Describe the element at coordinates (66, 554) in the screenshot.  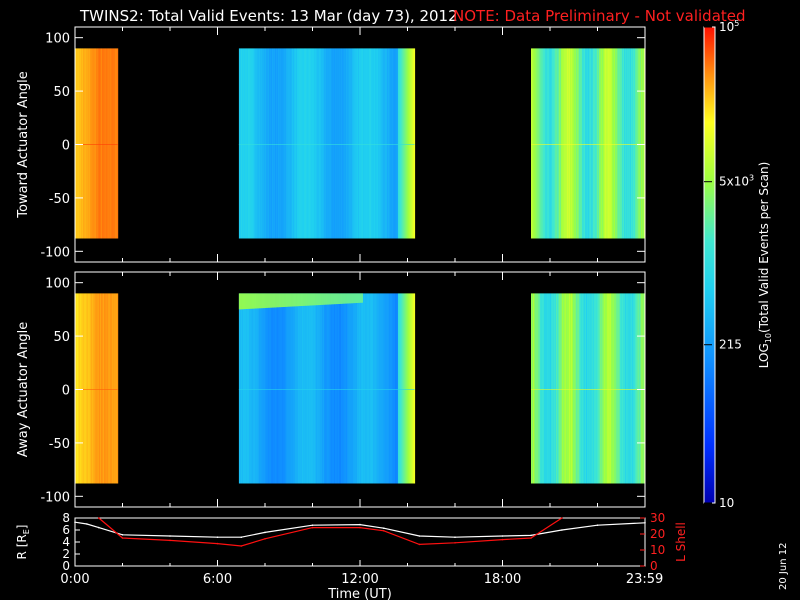
I see `orbit-ytick-left-label: 2` at that location.